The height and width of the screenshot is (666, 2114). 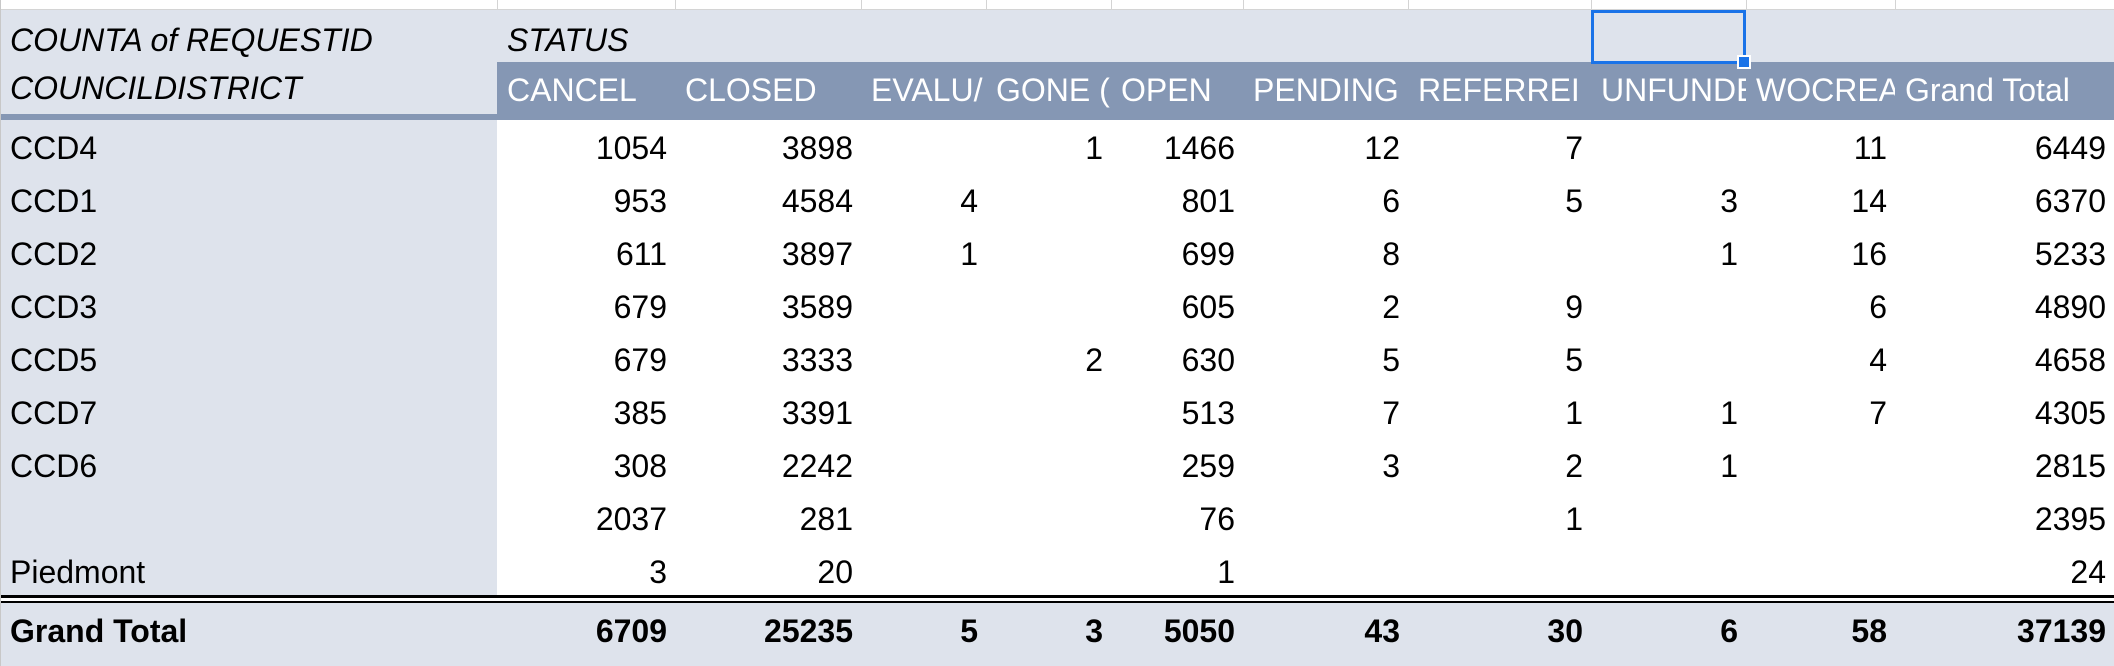 I want to click on column-header-7: UNFUNDE, so click(x=1673, y=90).